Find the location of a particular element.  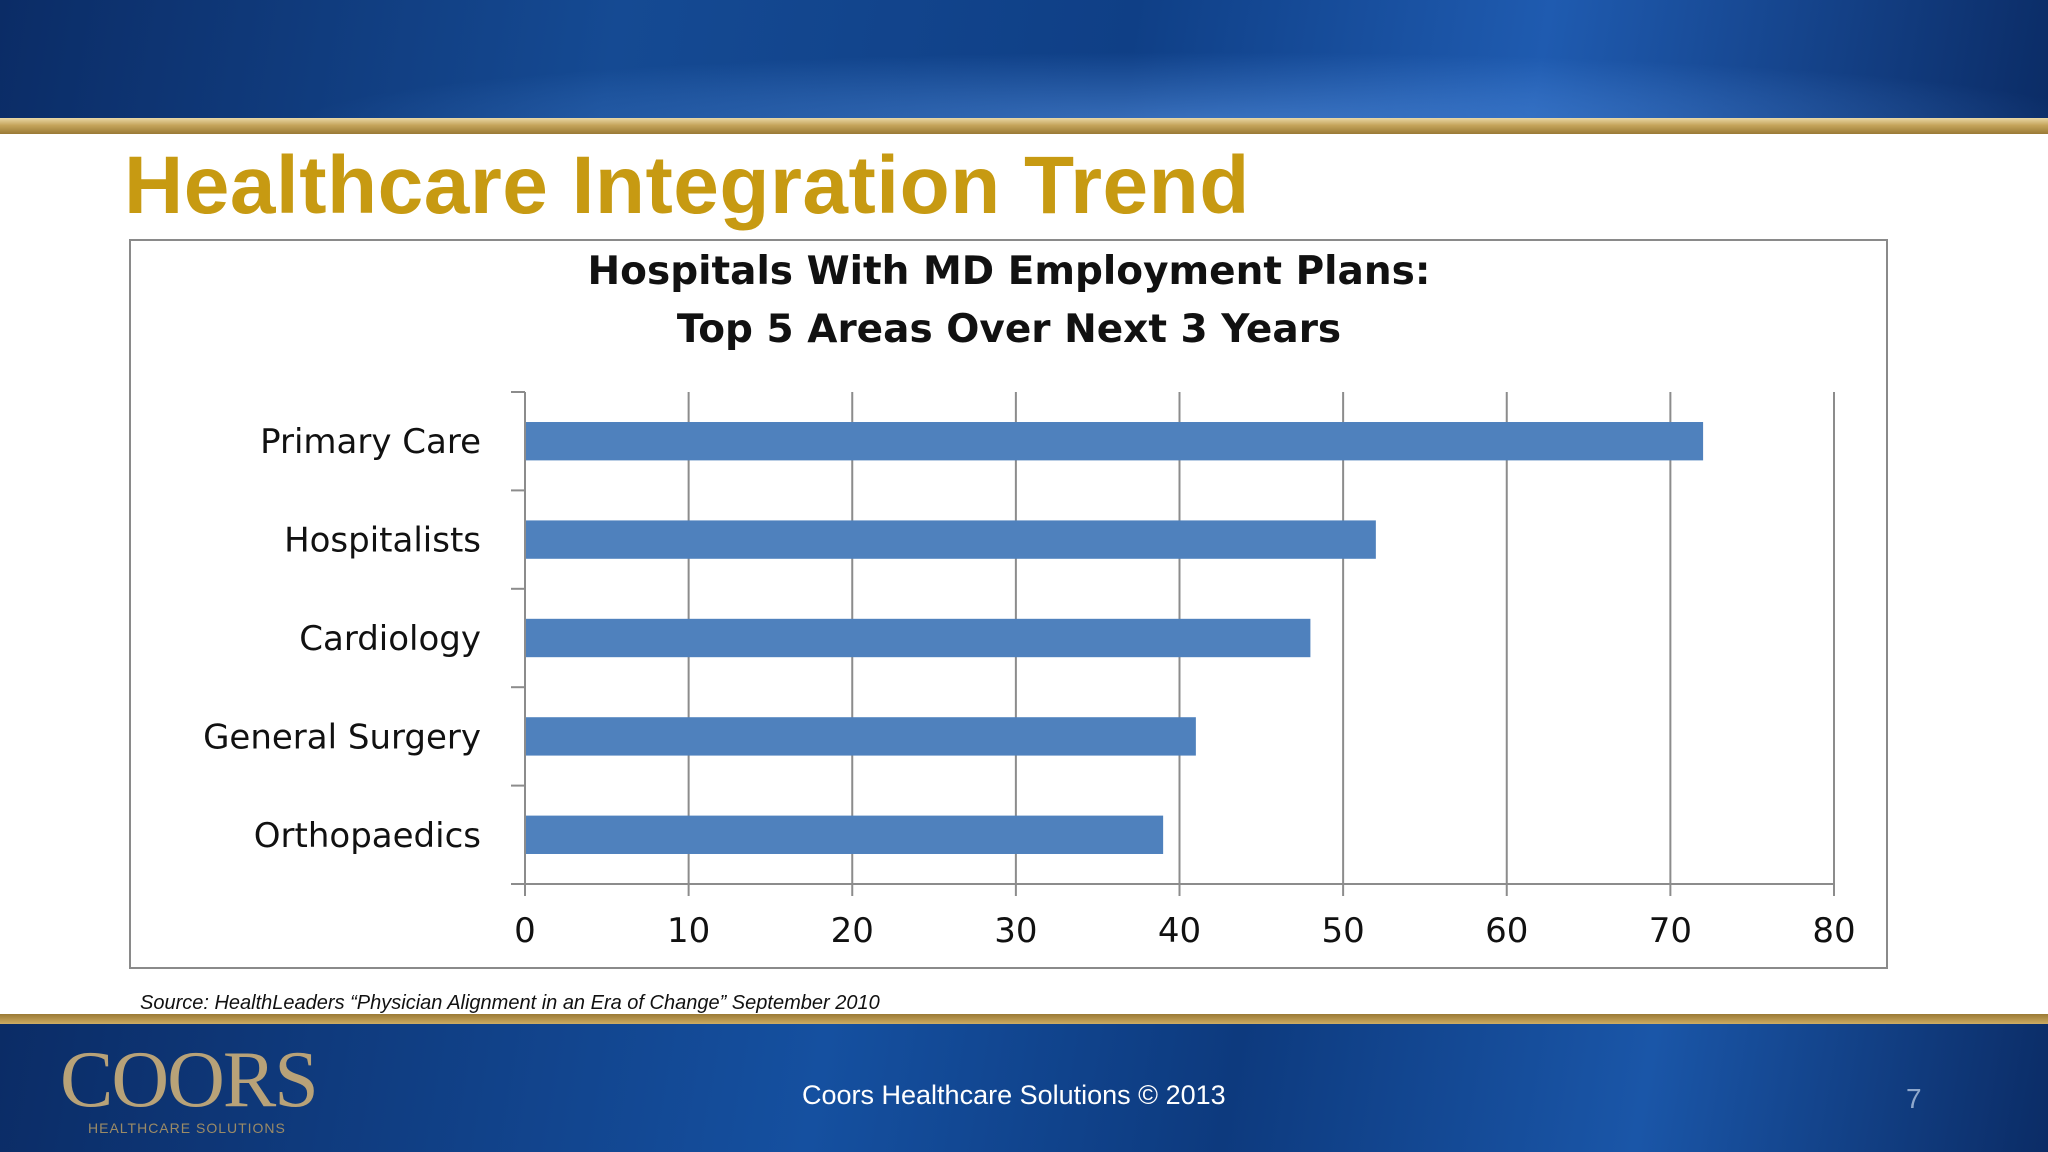

category-label: Primary Care is located at coordinates (370, 442).